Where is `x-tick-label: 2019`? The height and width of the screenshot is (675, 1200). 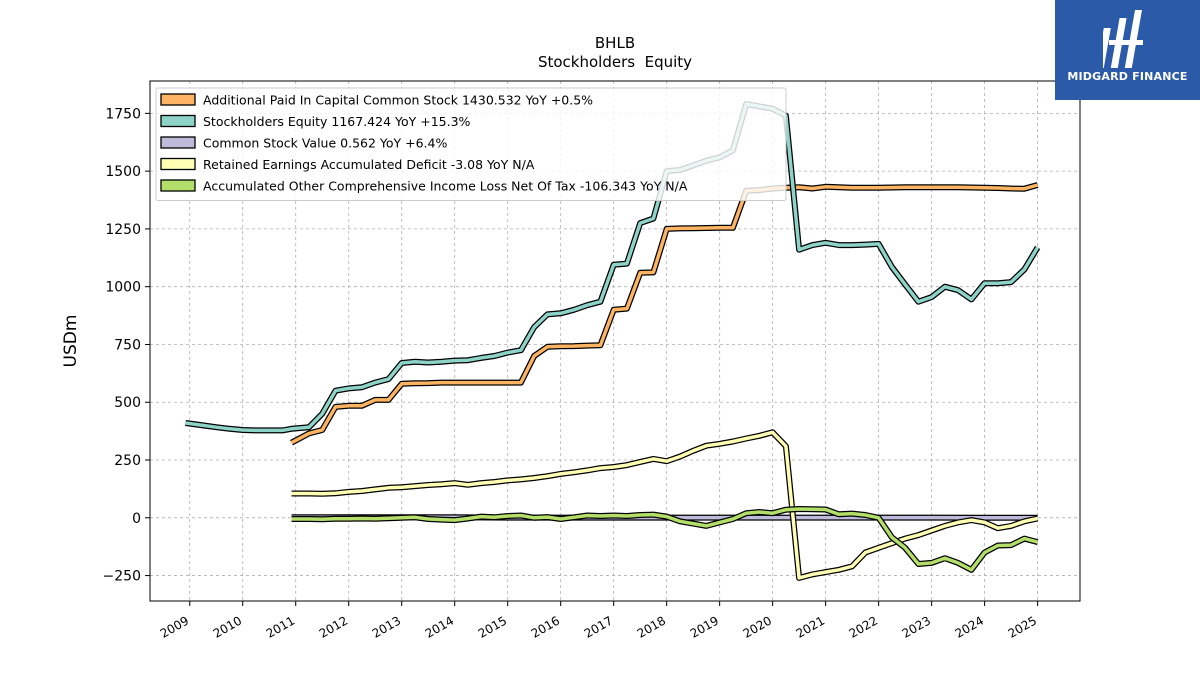 x-tick-label: 2019 is located at coordinates (704, 626).